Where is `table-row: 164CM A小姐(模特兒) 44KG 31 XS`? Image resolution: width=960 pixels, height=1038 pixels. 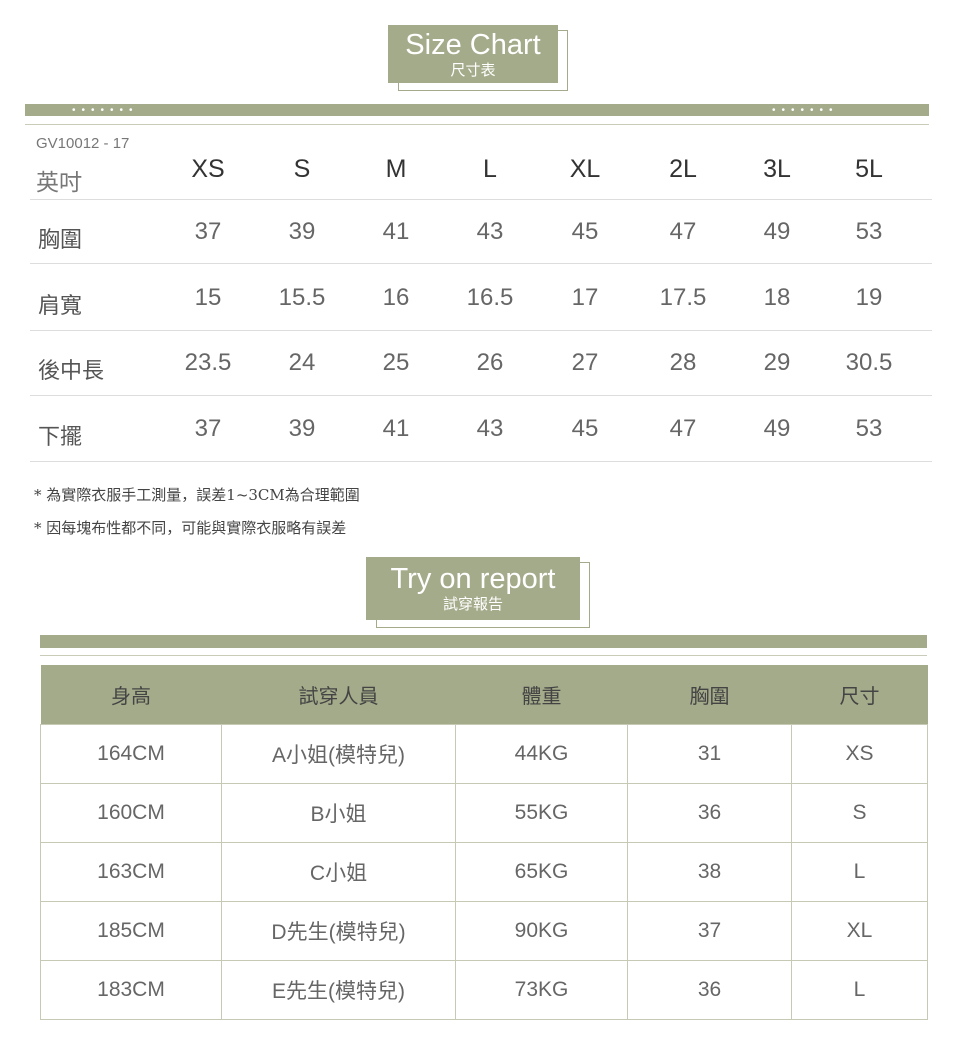 table-row: 164CM A小姐(模特兒) 44KG 31 XS is located at coordinates (484, 754).